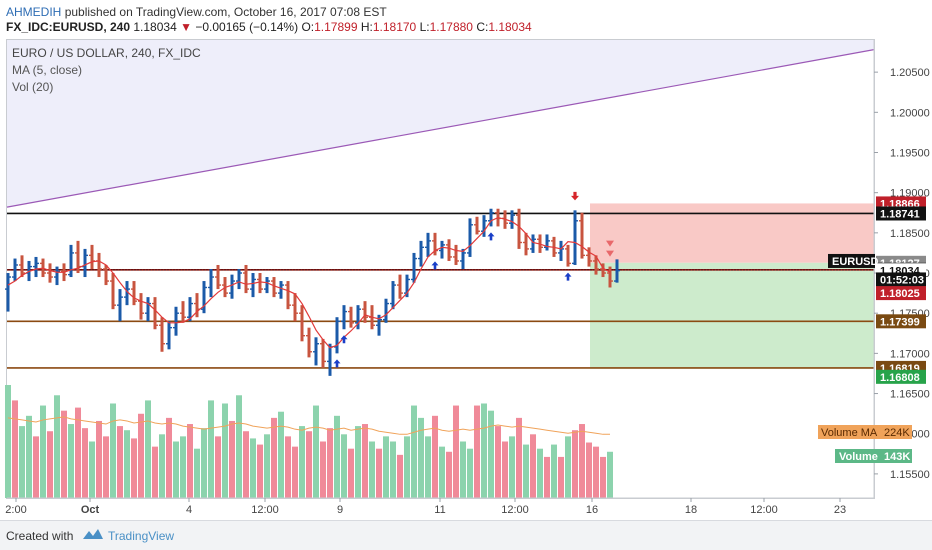 This screenshot has width=932, height=550. Describe the element at coordinates (47, 70) in the screenshot. I see `legend-ma: MA (5, close)` at that location.